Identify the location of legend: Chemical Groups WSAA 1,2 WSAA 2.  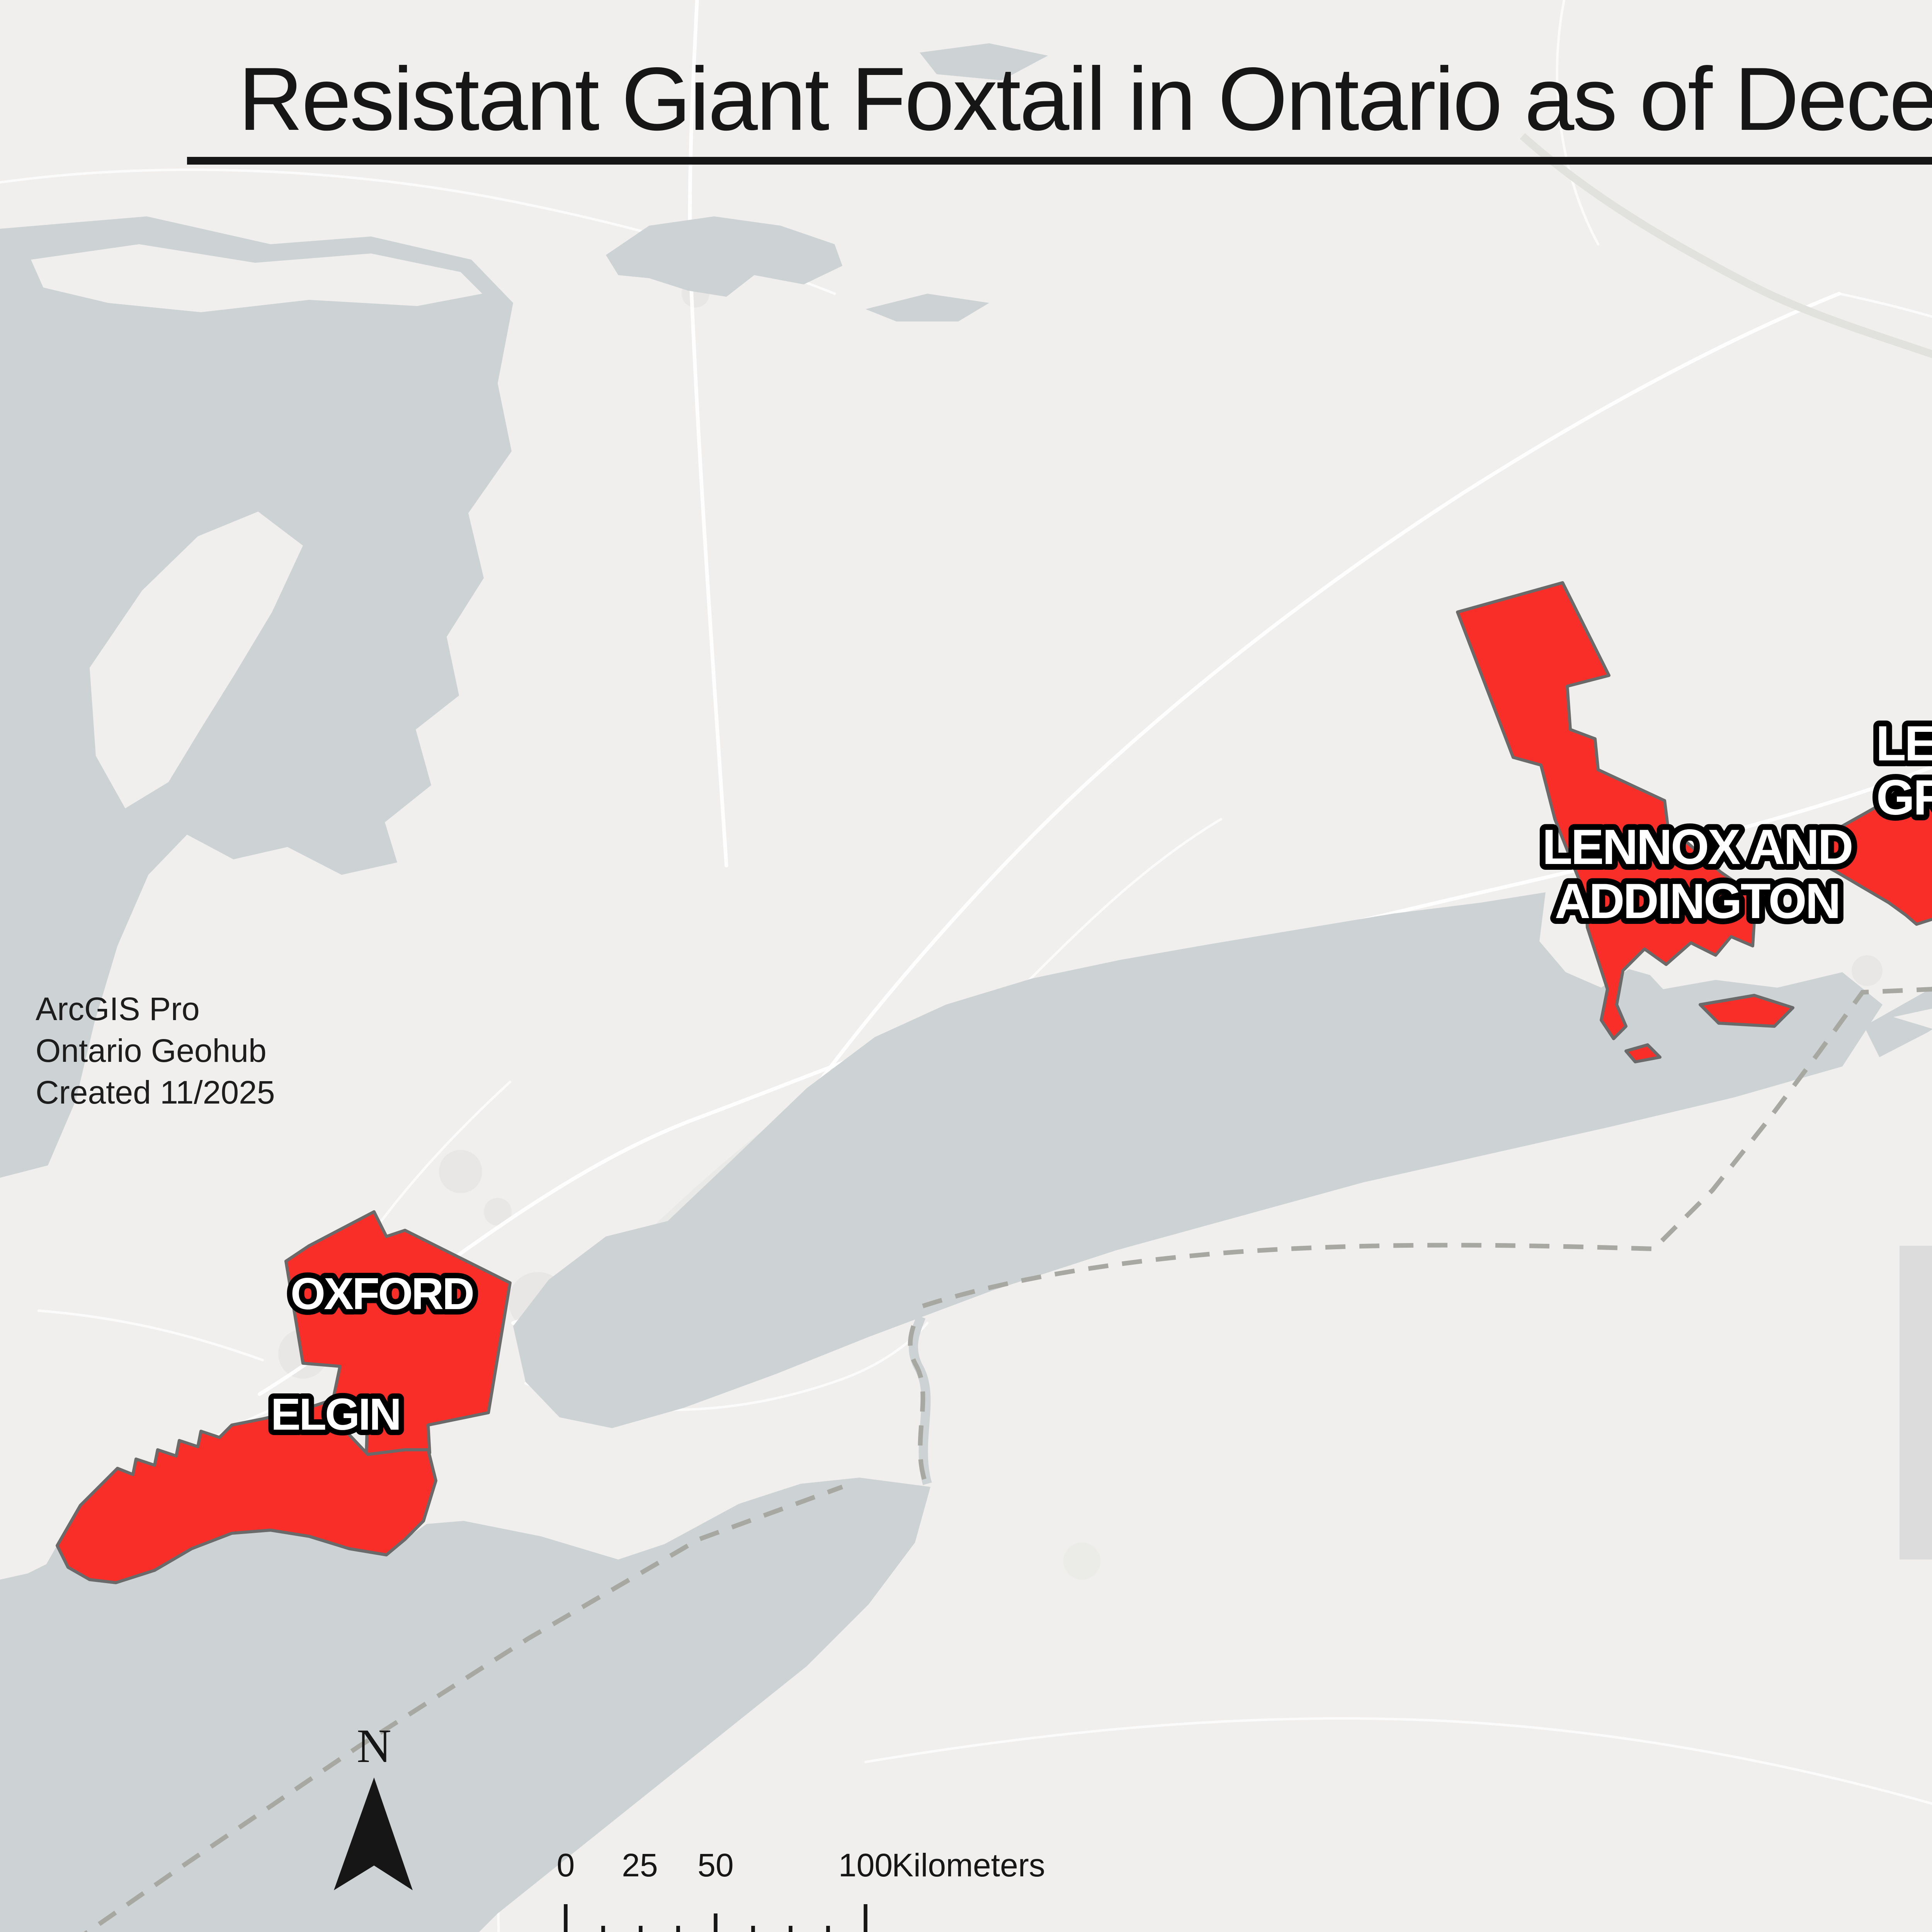
(1916, 1403).